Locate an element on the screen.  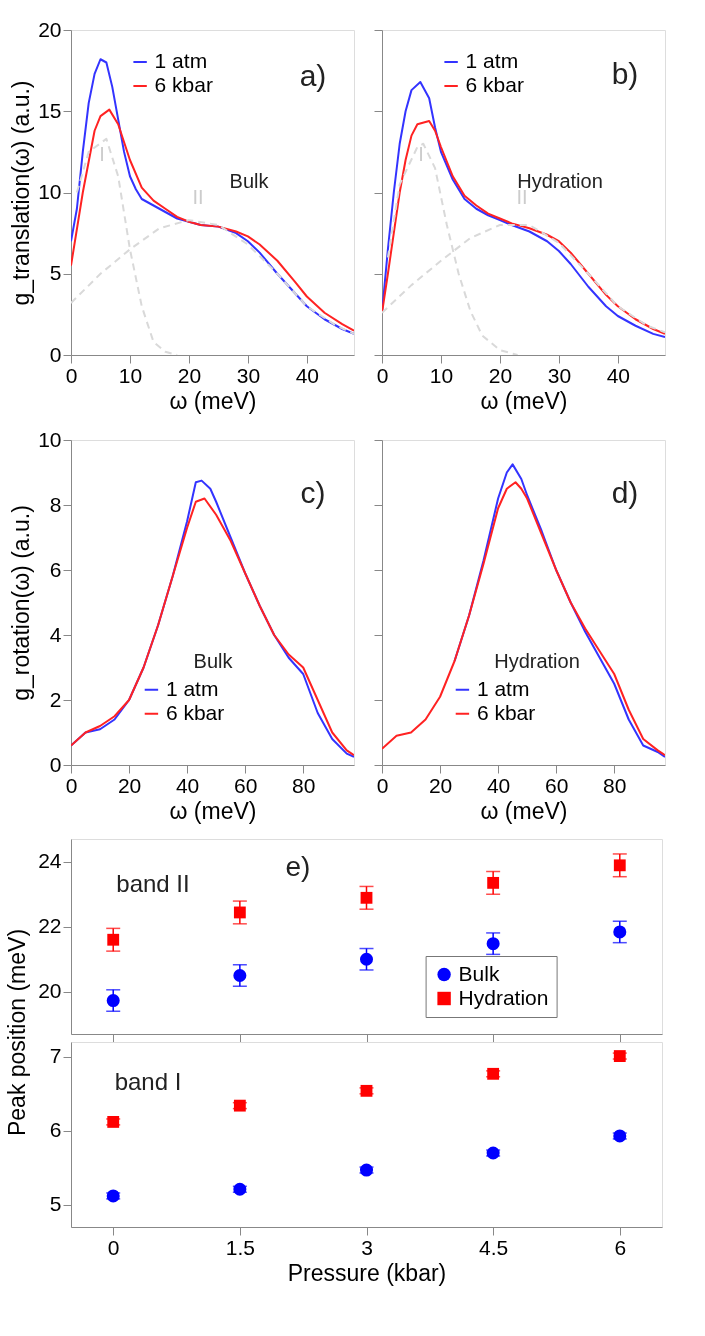
y-axis-title: g_translation(ω) (a.u.) is located at coordinates (21, 193).